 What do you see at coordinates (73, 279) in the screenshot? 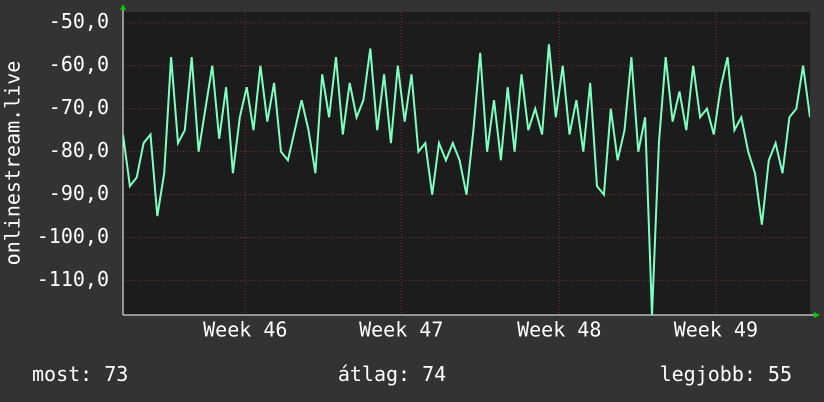
I see `y-tick-label: -110,0` at bounding box center [73, 279].